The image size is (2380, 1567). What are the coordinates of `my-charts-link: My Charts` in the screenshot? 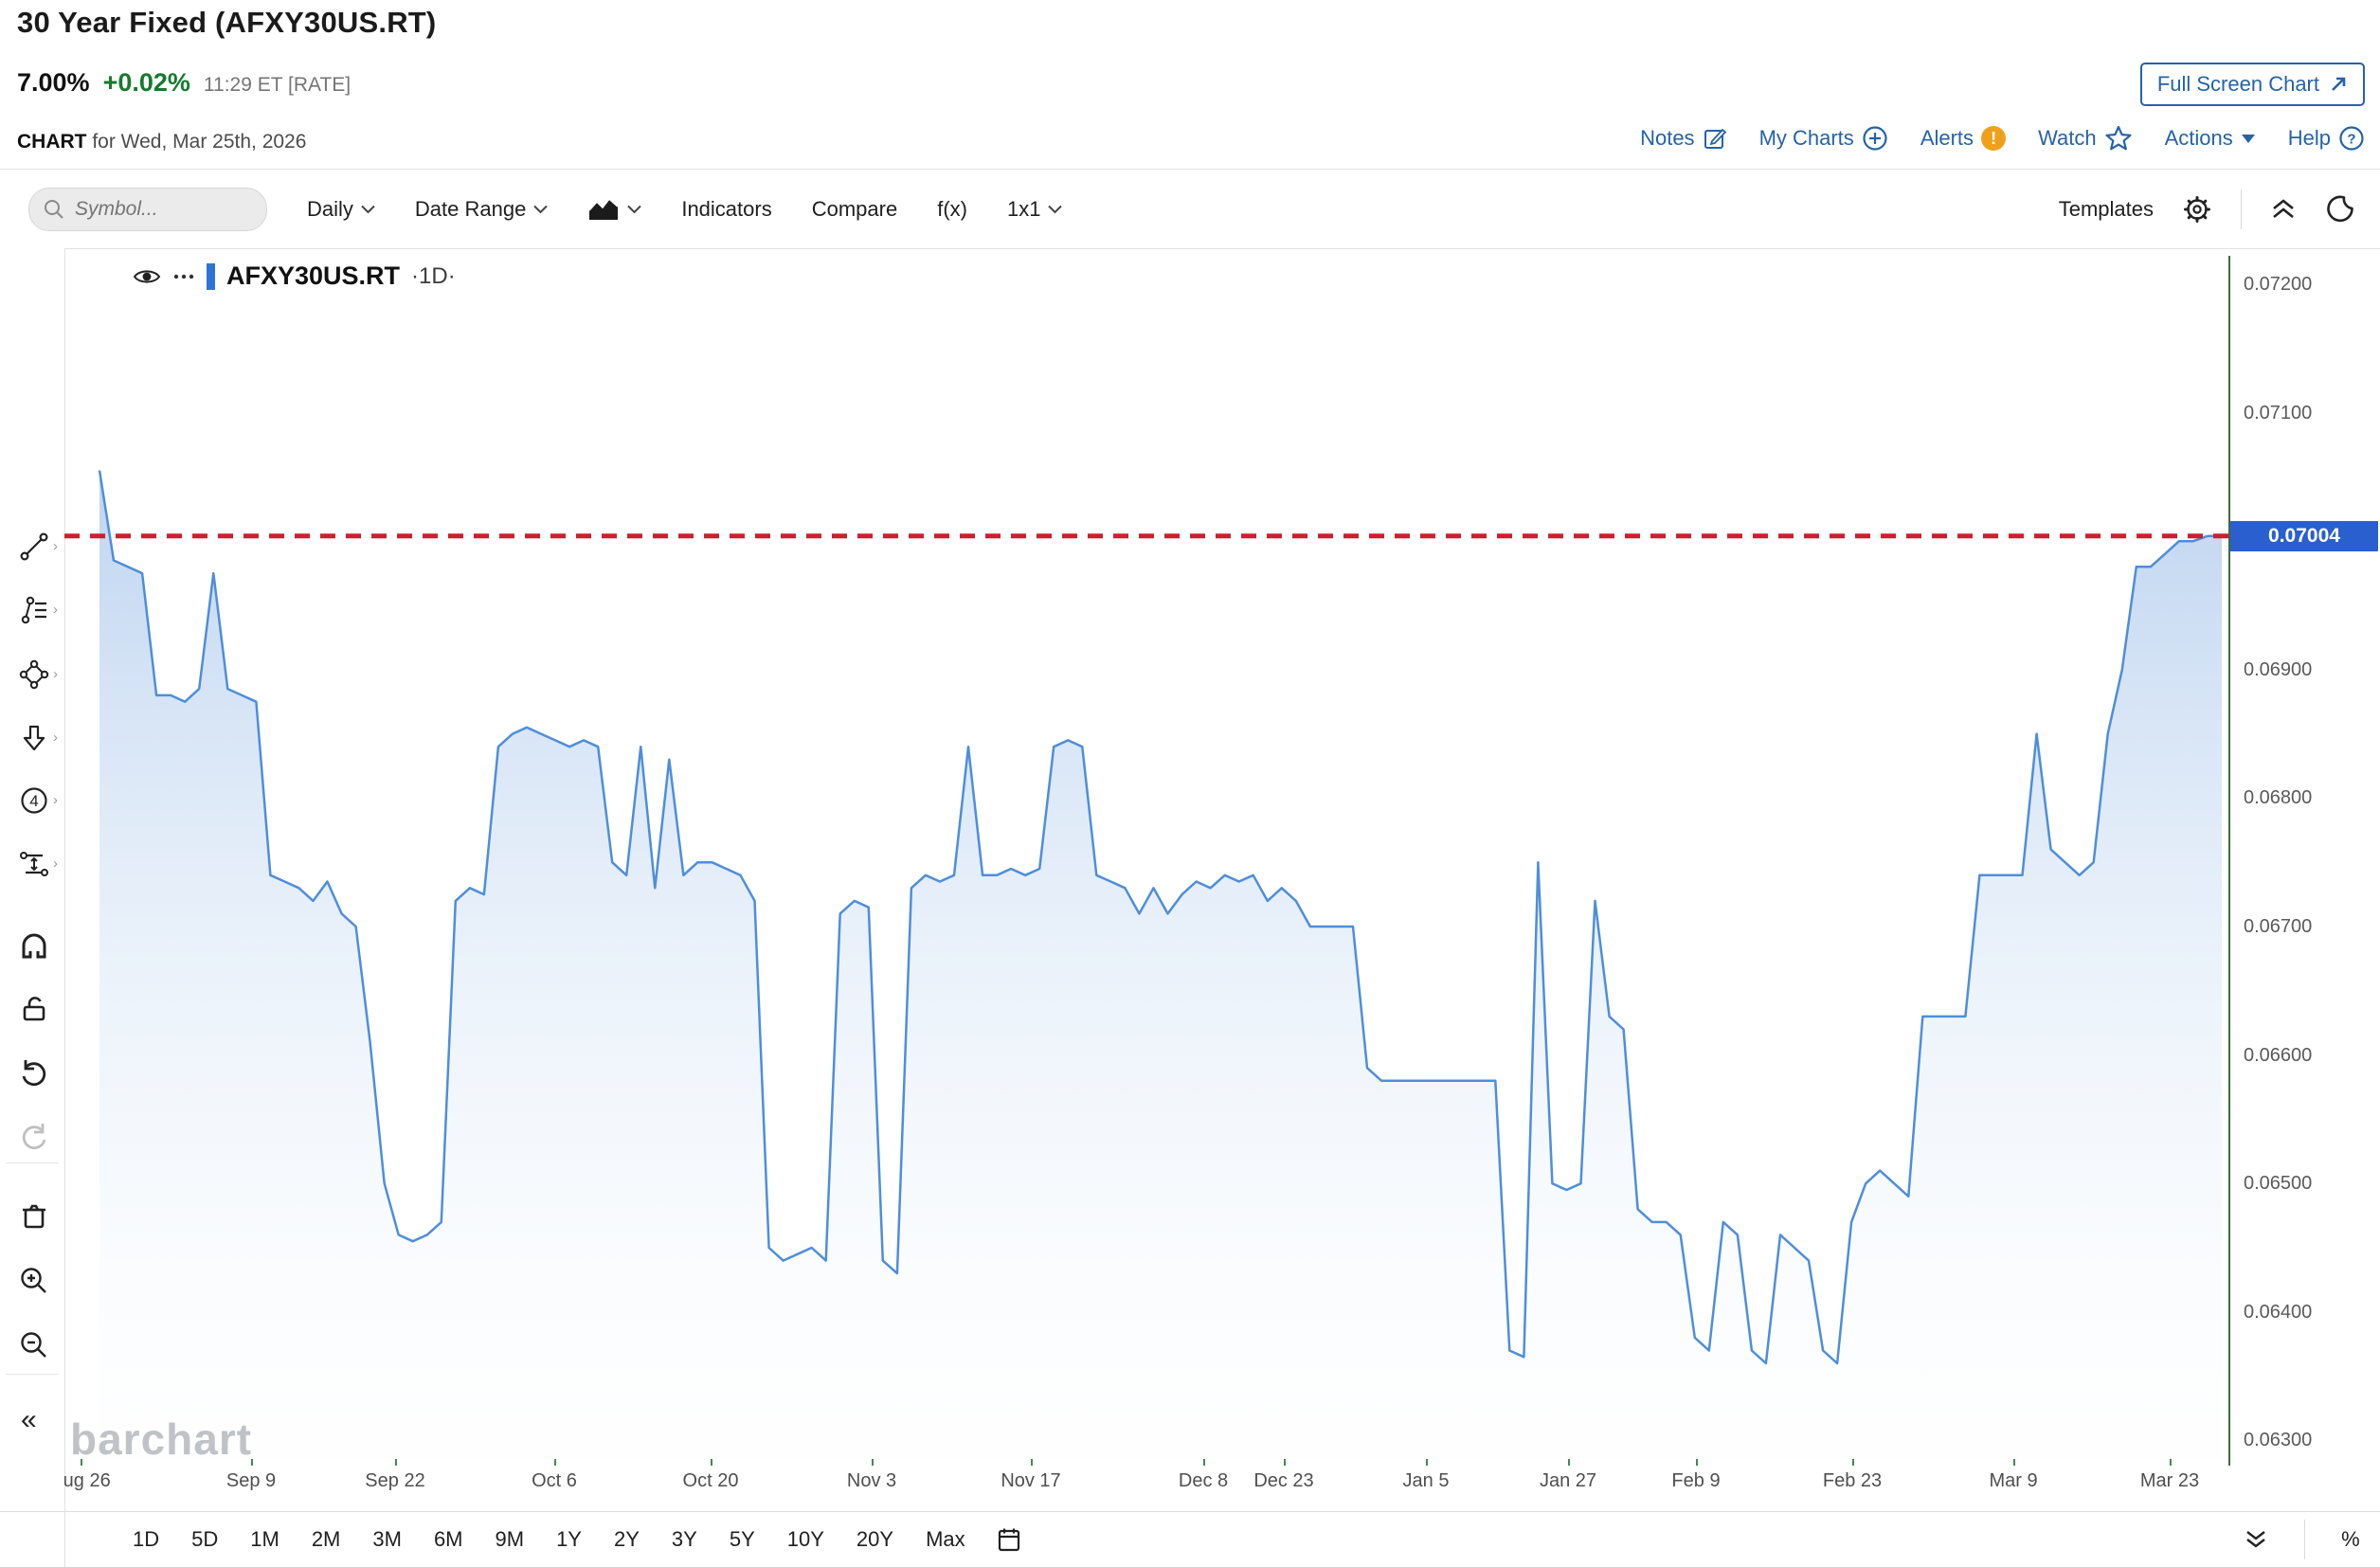 It's located at (1823, 138).